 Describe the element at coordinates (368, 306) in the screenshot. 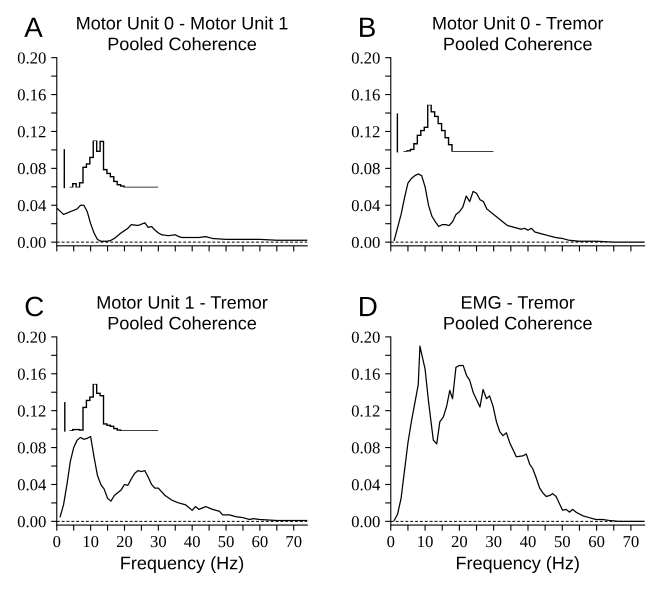

I see `text: D` at that location.